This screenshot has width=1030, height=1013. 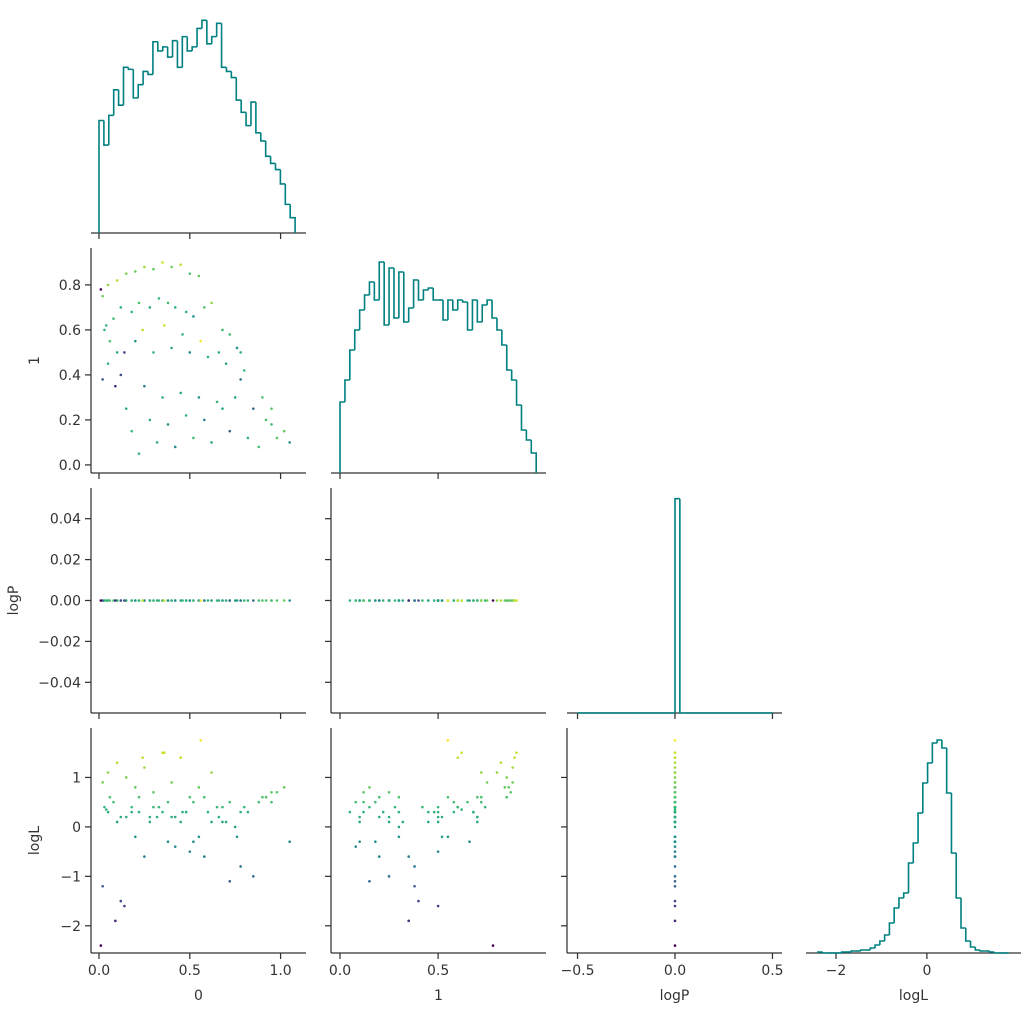 I want to click on y-tick-label: 0.02, so click(x=65, y=561).